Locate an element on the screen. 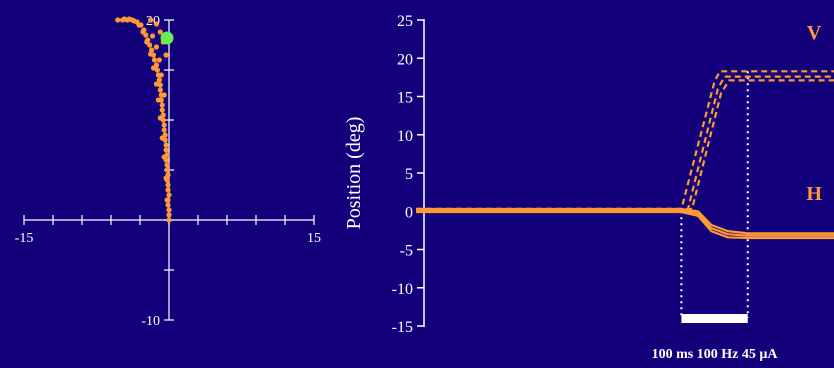 The width and height of the screenshot is (834, 368). y-tick-label: 5 is located at coordinates (409, 174).